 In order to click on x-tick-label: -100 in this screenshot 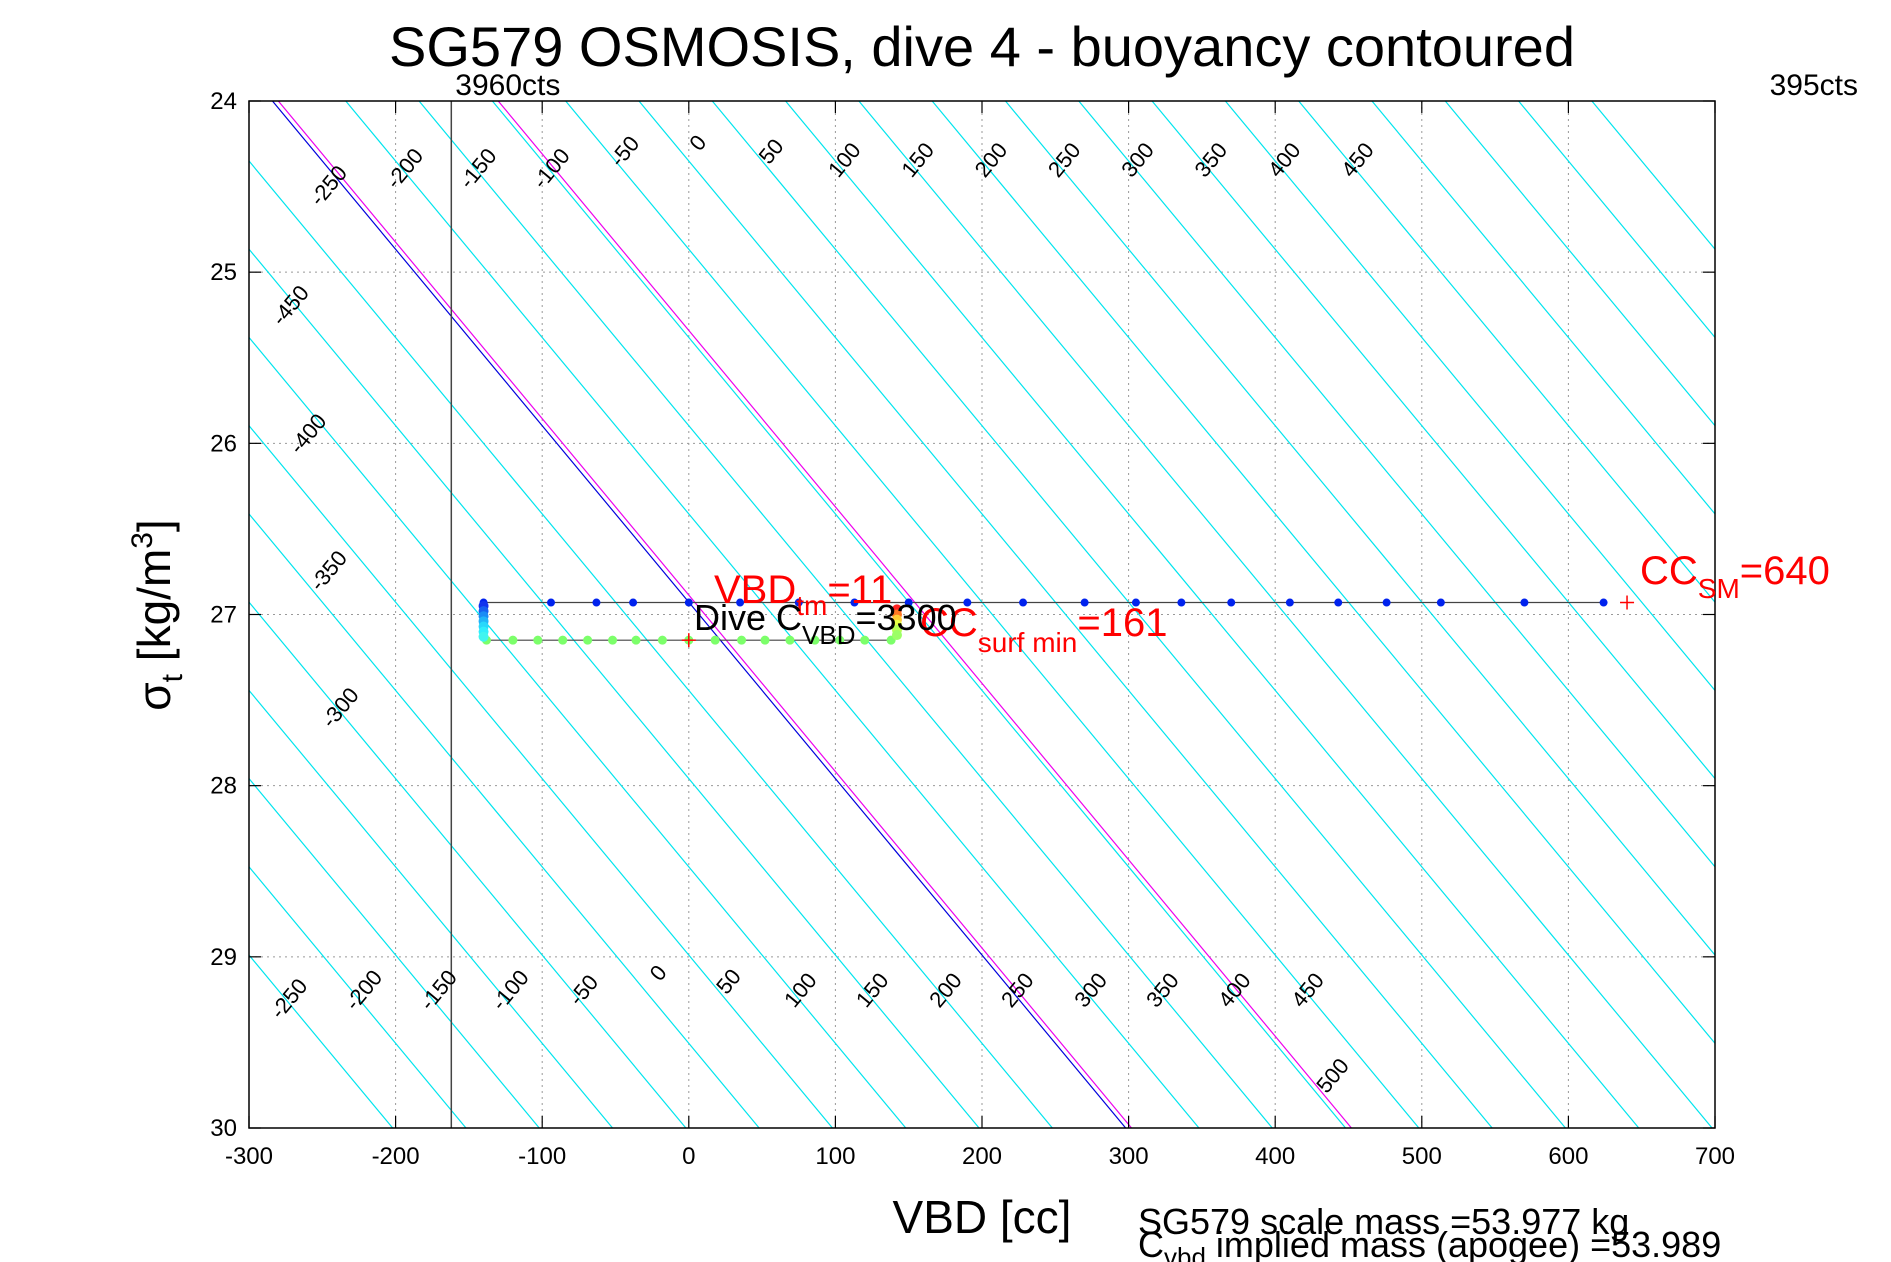, I will do `click(542, 1156)`.